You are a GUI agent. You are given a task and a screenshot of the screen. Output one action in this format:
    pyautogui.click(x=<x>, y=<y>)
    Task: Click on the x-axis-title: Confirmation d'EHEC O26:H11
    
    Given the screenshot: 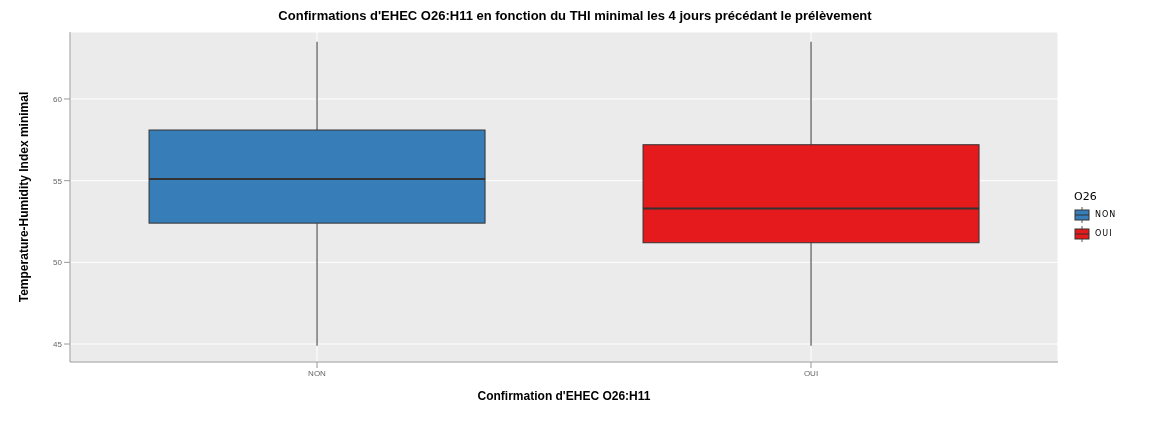 What is the action you would take?
    pyautogui.click(x=564, y=396)
    